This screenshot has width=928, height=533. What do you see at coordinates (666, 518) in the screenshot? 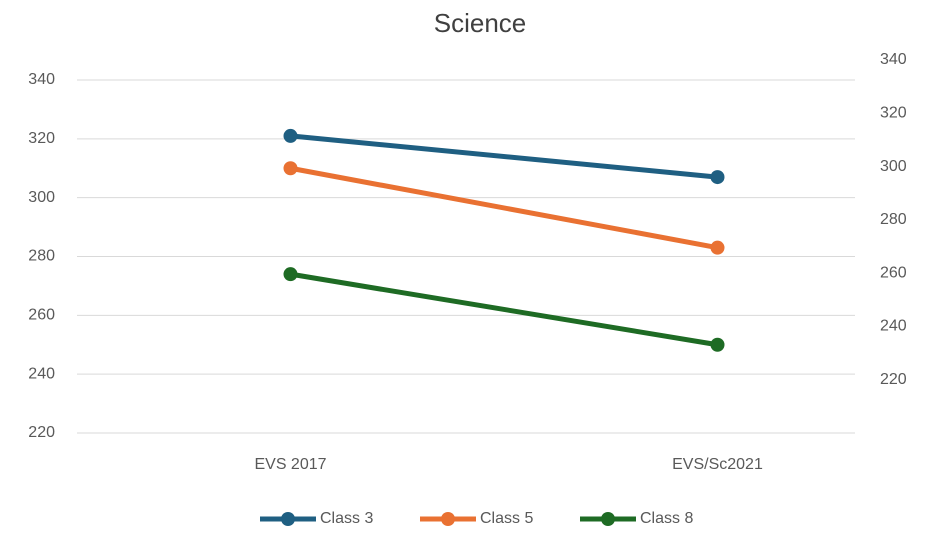
I see `legend-label: Class 8` at bounding box center [666, 518].